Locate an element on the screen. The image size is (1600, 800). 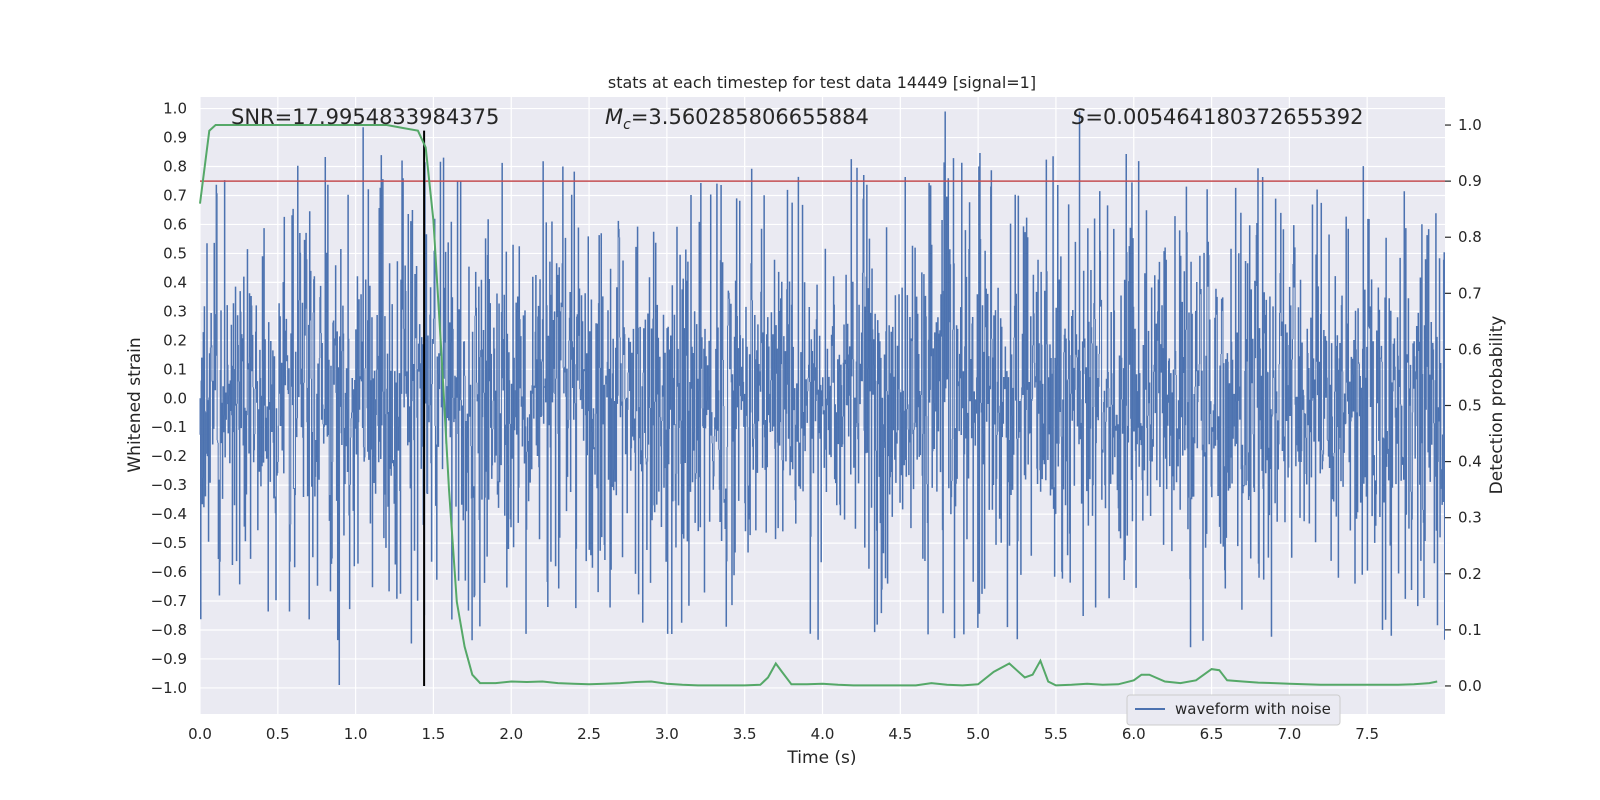
y-tick-label-left: 0.0 is located at coordinates (175, 398).